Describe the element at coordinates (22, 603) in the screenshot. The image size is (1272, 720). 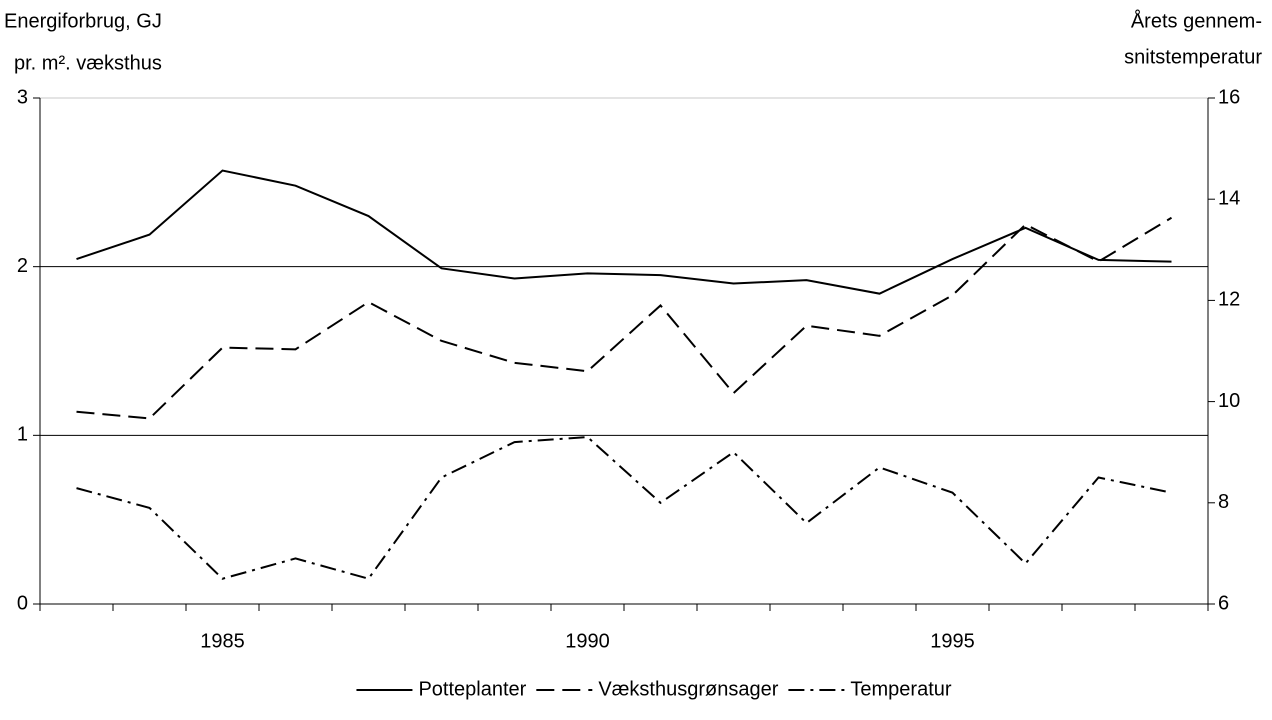
I see `y-tick-label: 0` at that location.